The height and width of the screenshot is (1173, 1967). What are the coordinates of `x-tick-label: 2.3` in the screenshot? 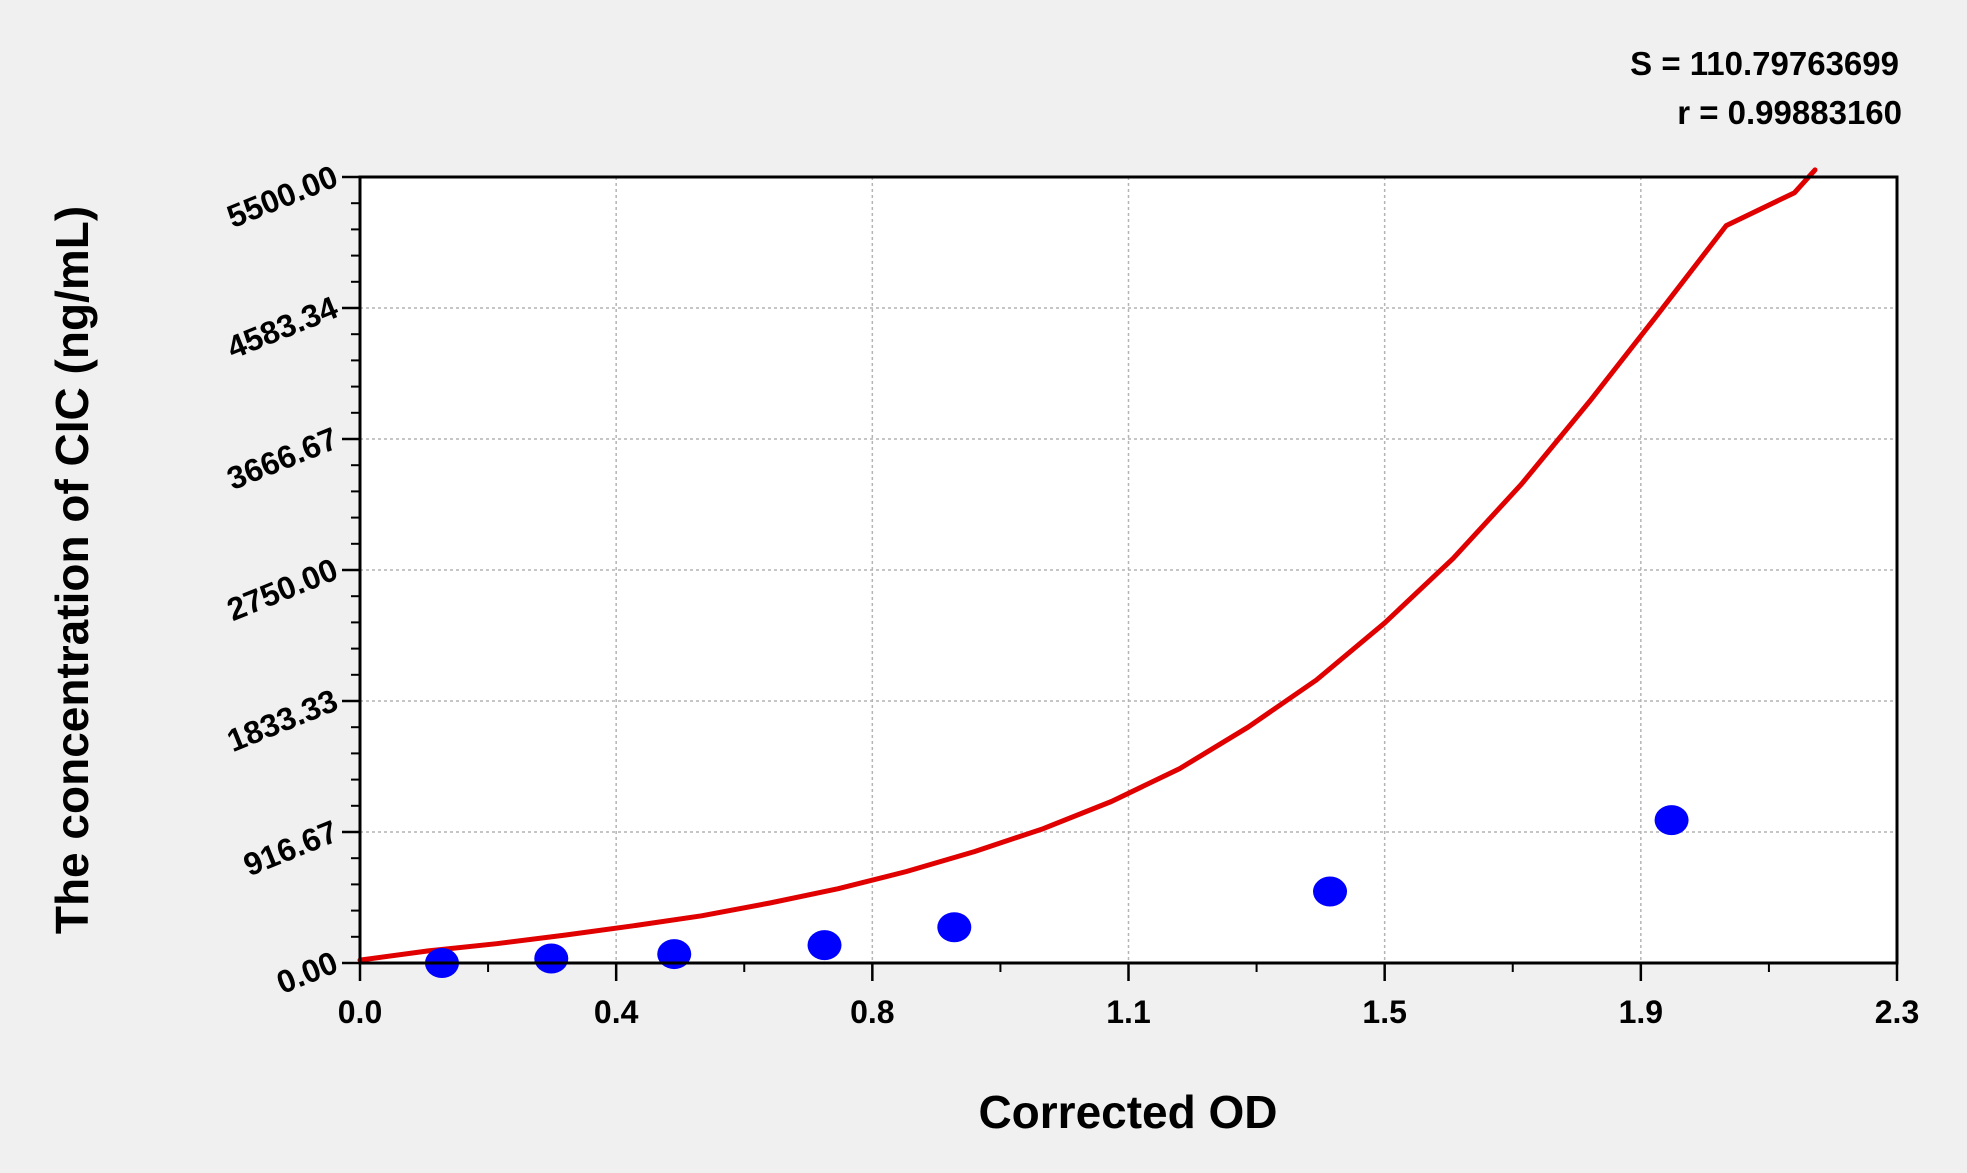 It's located at (1897, 1012).